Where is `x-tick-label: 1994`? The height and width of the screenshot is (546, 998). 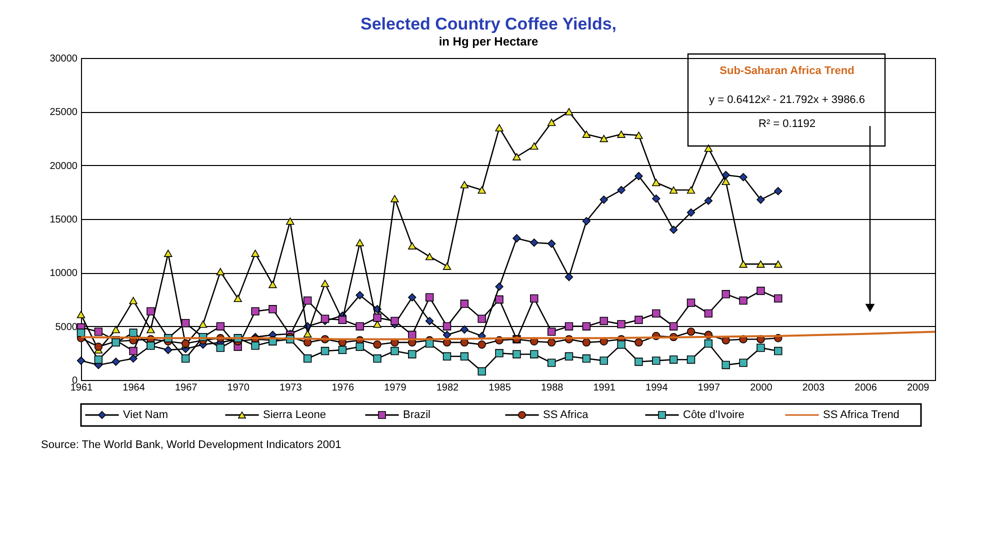 x-tick-label: 1994 is located at coordinates (657, 388).